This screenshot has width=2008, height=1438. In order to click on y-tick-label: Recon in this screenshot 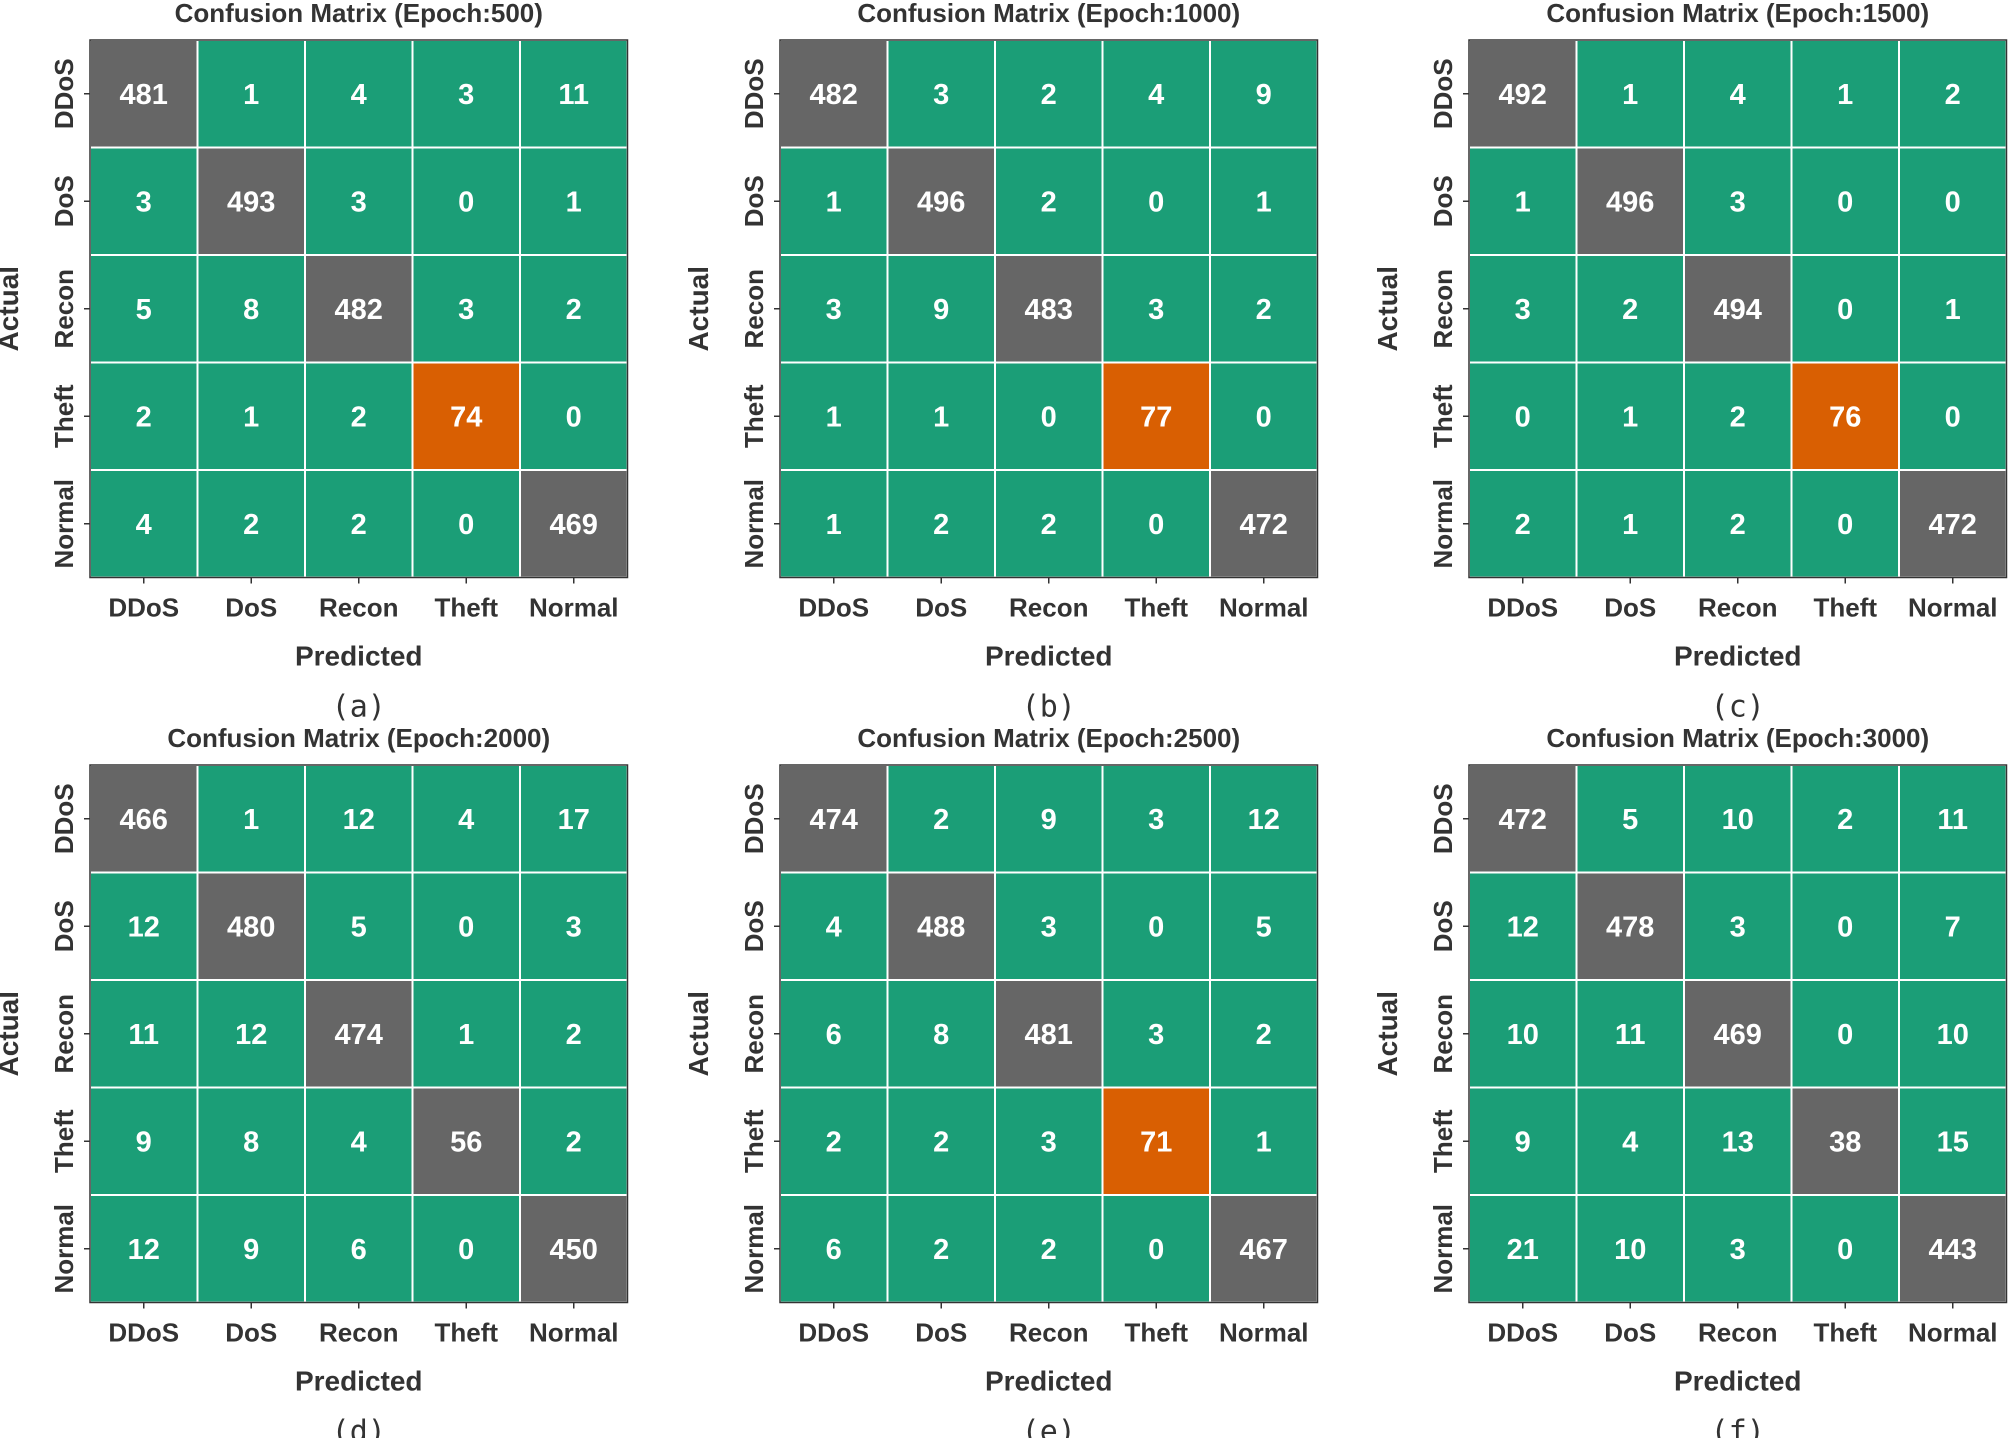, I will do `click(754, 308)`.